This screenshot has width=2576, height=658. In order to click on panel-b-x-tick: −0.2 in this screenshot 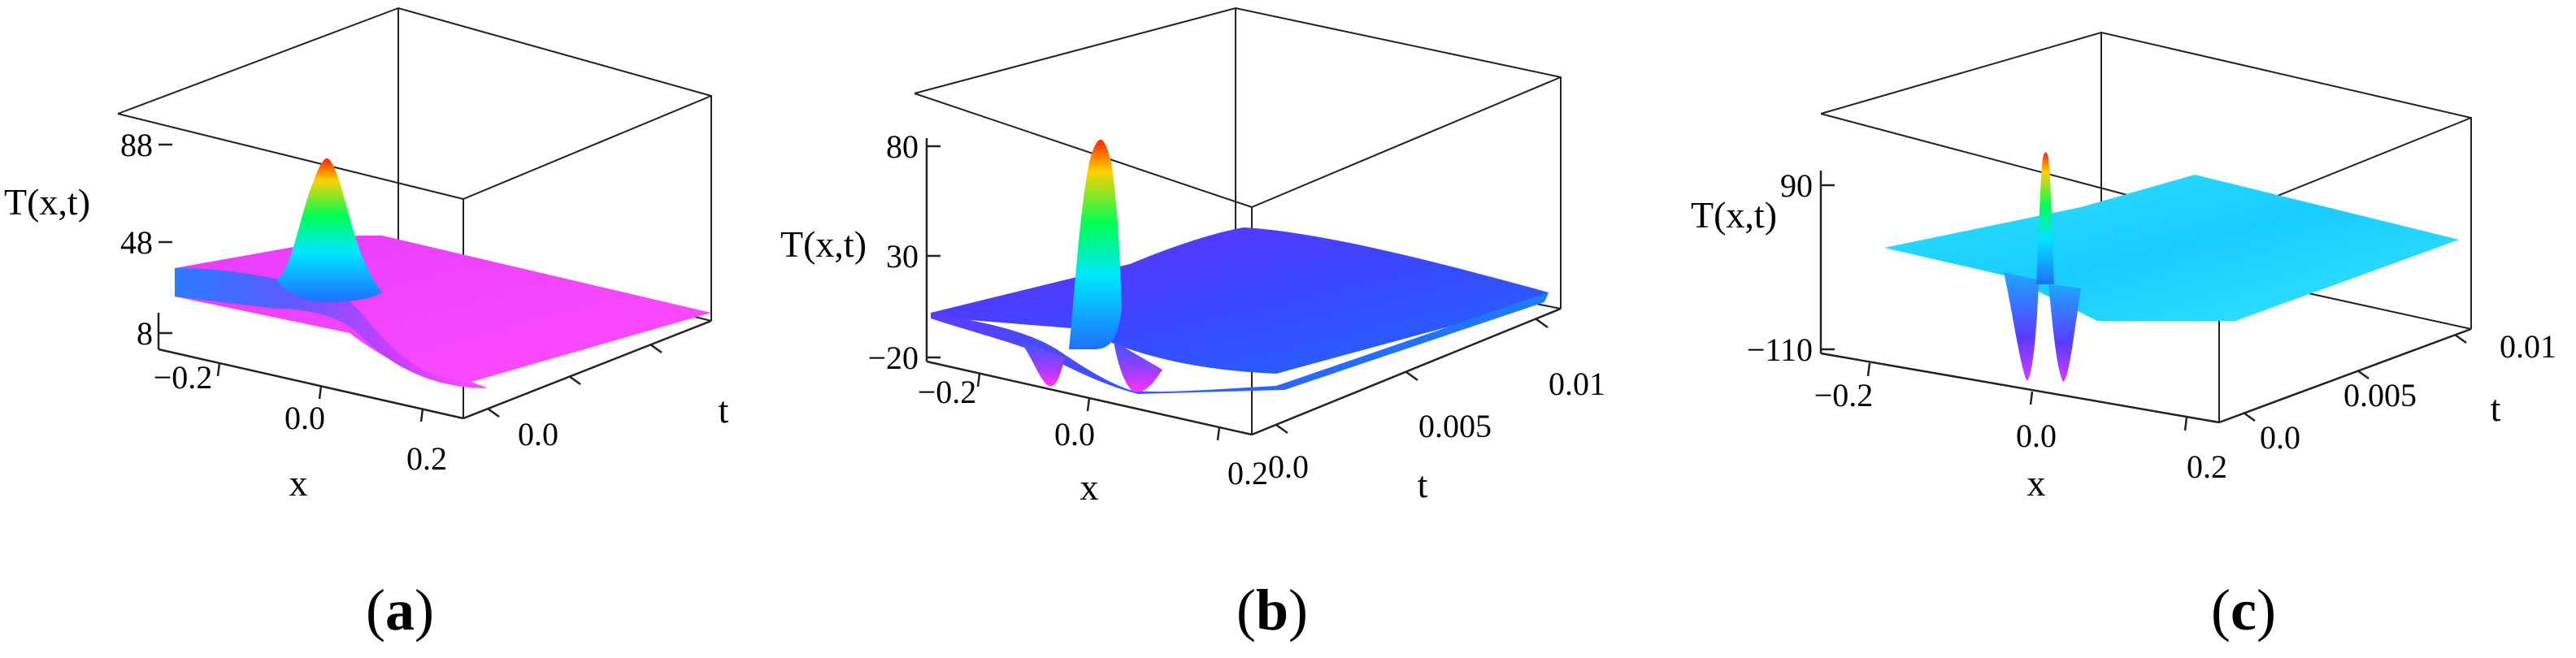, I will do `click(947, 392)`.